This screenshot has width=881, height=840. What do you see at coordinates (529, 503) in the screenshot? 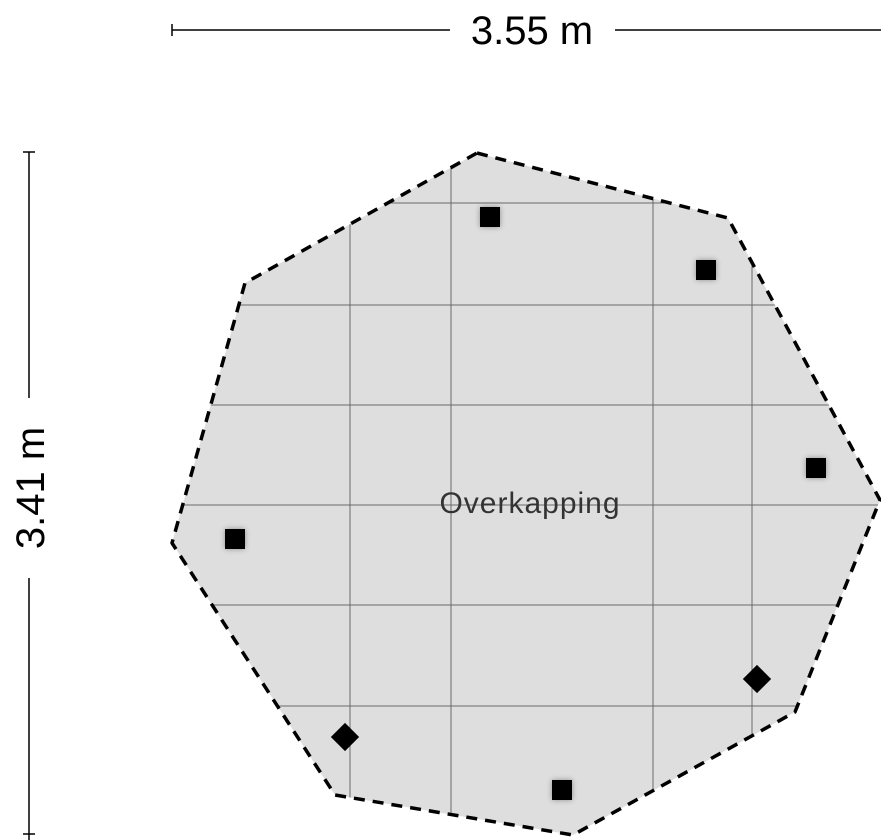
I see `room-label: Overkapping` at bounding box center [529, 503].